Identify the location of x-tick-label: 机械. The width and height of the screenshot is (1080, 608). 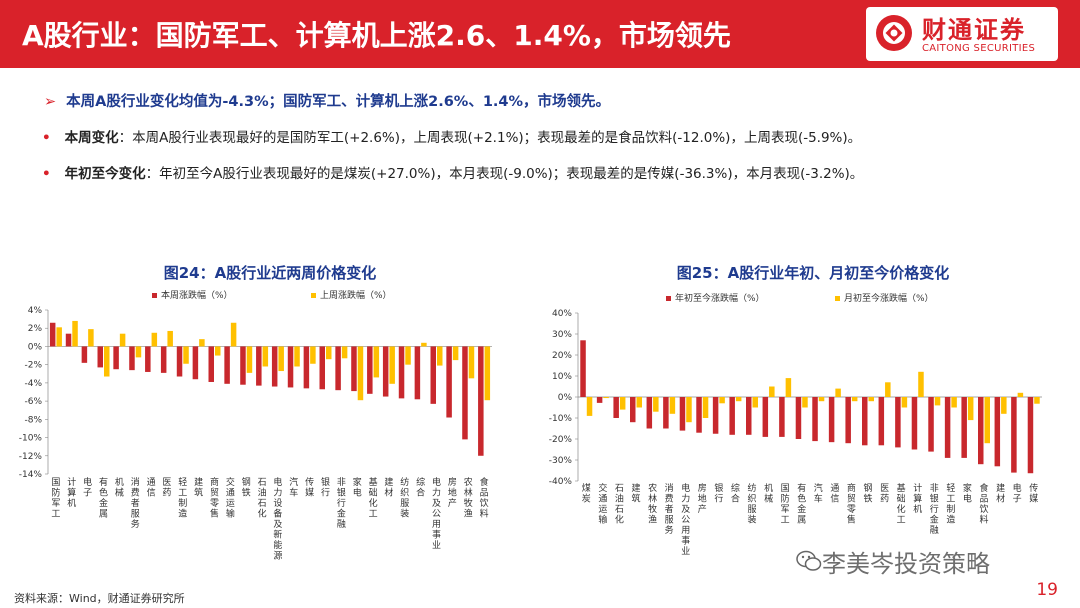
(768, 493).